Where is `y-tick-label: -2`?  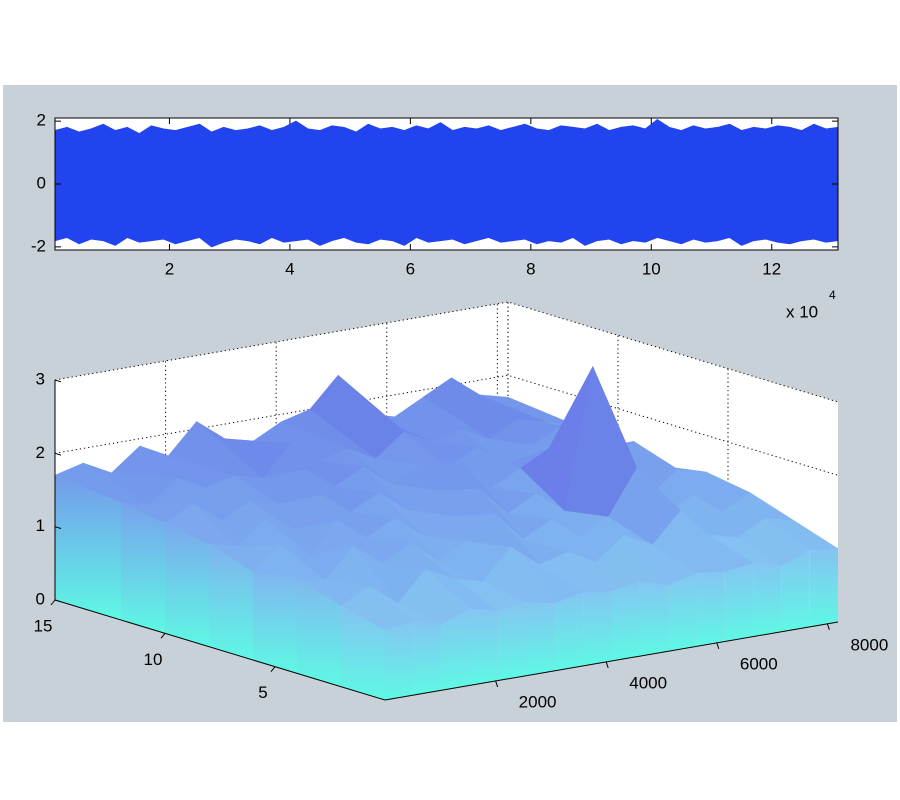 y-tick-label: -2 is located at coordinates (38, 245).